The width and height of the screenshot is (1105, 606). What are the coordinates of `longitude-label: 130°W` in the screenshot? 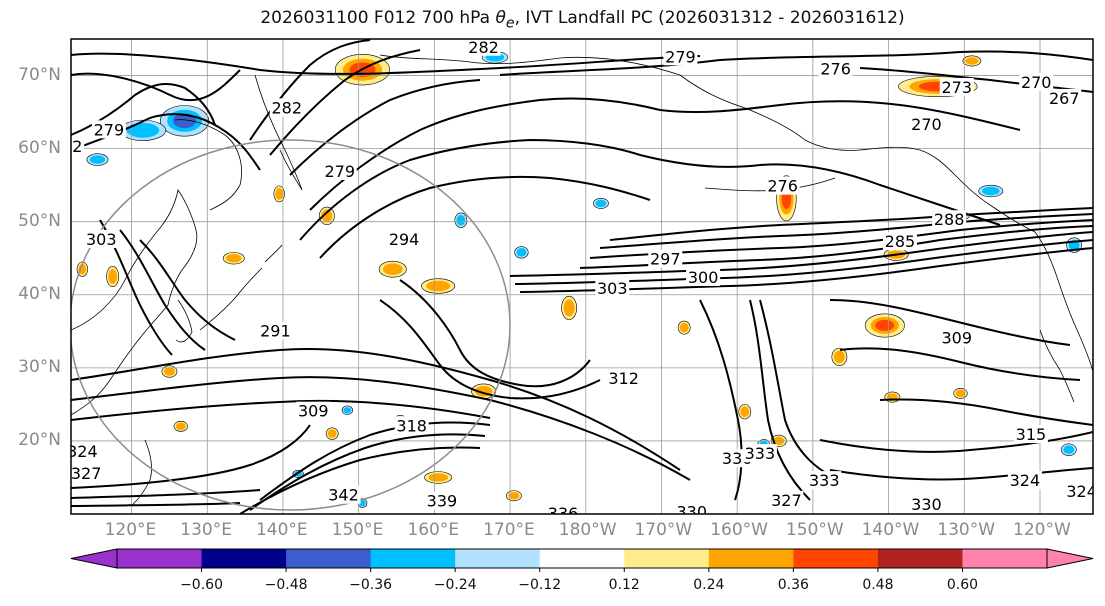 It's located at (966, 530).